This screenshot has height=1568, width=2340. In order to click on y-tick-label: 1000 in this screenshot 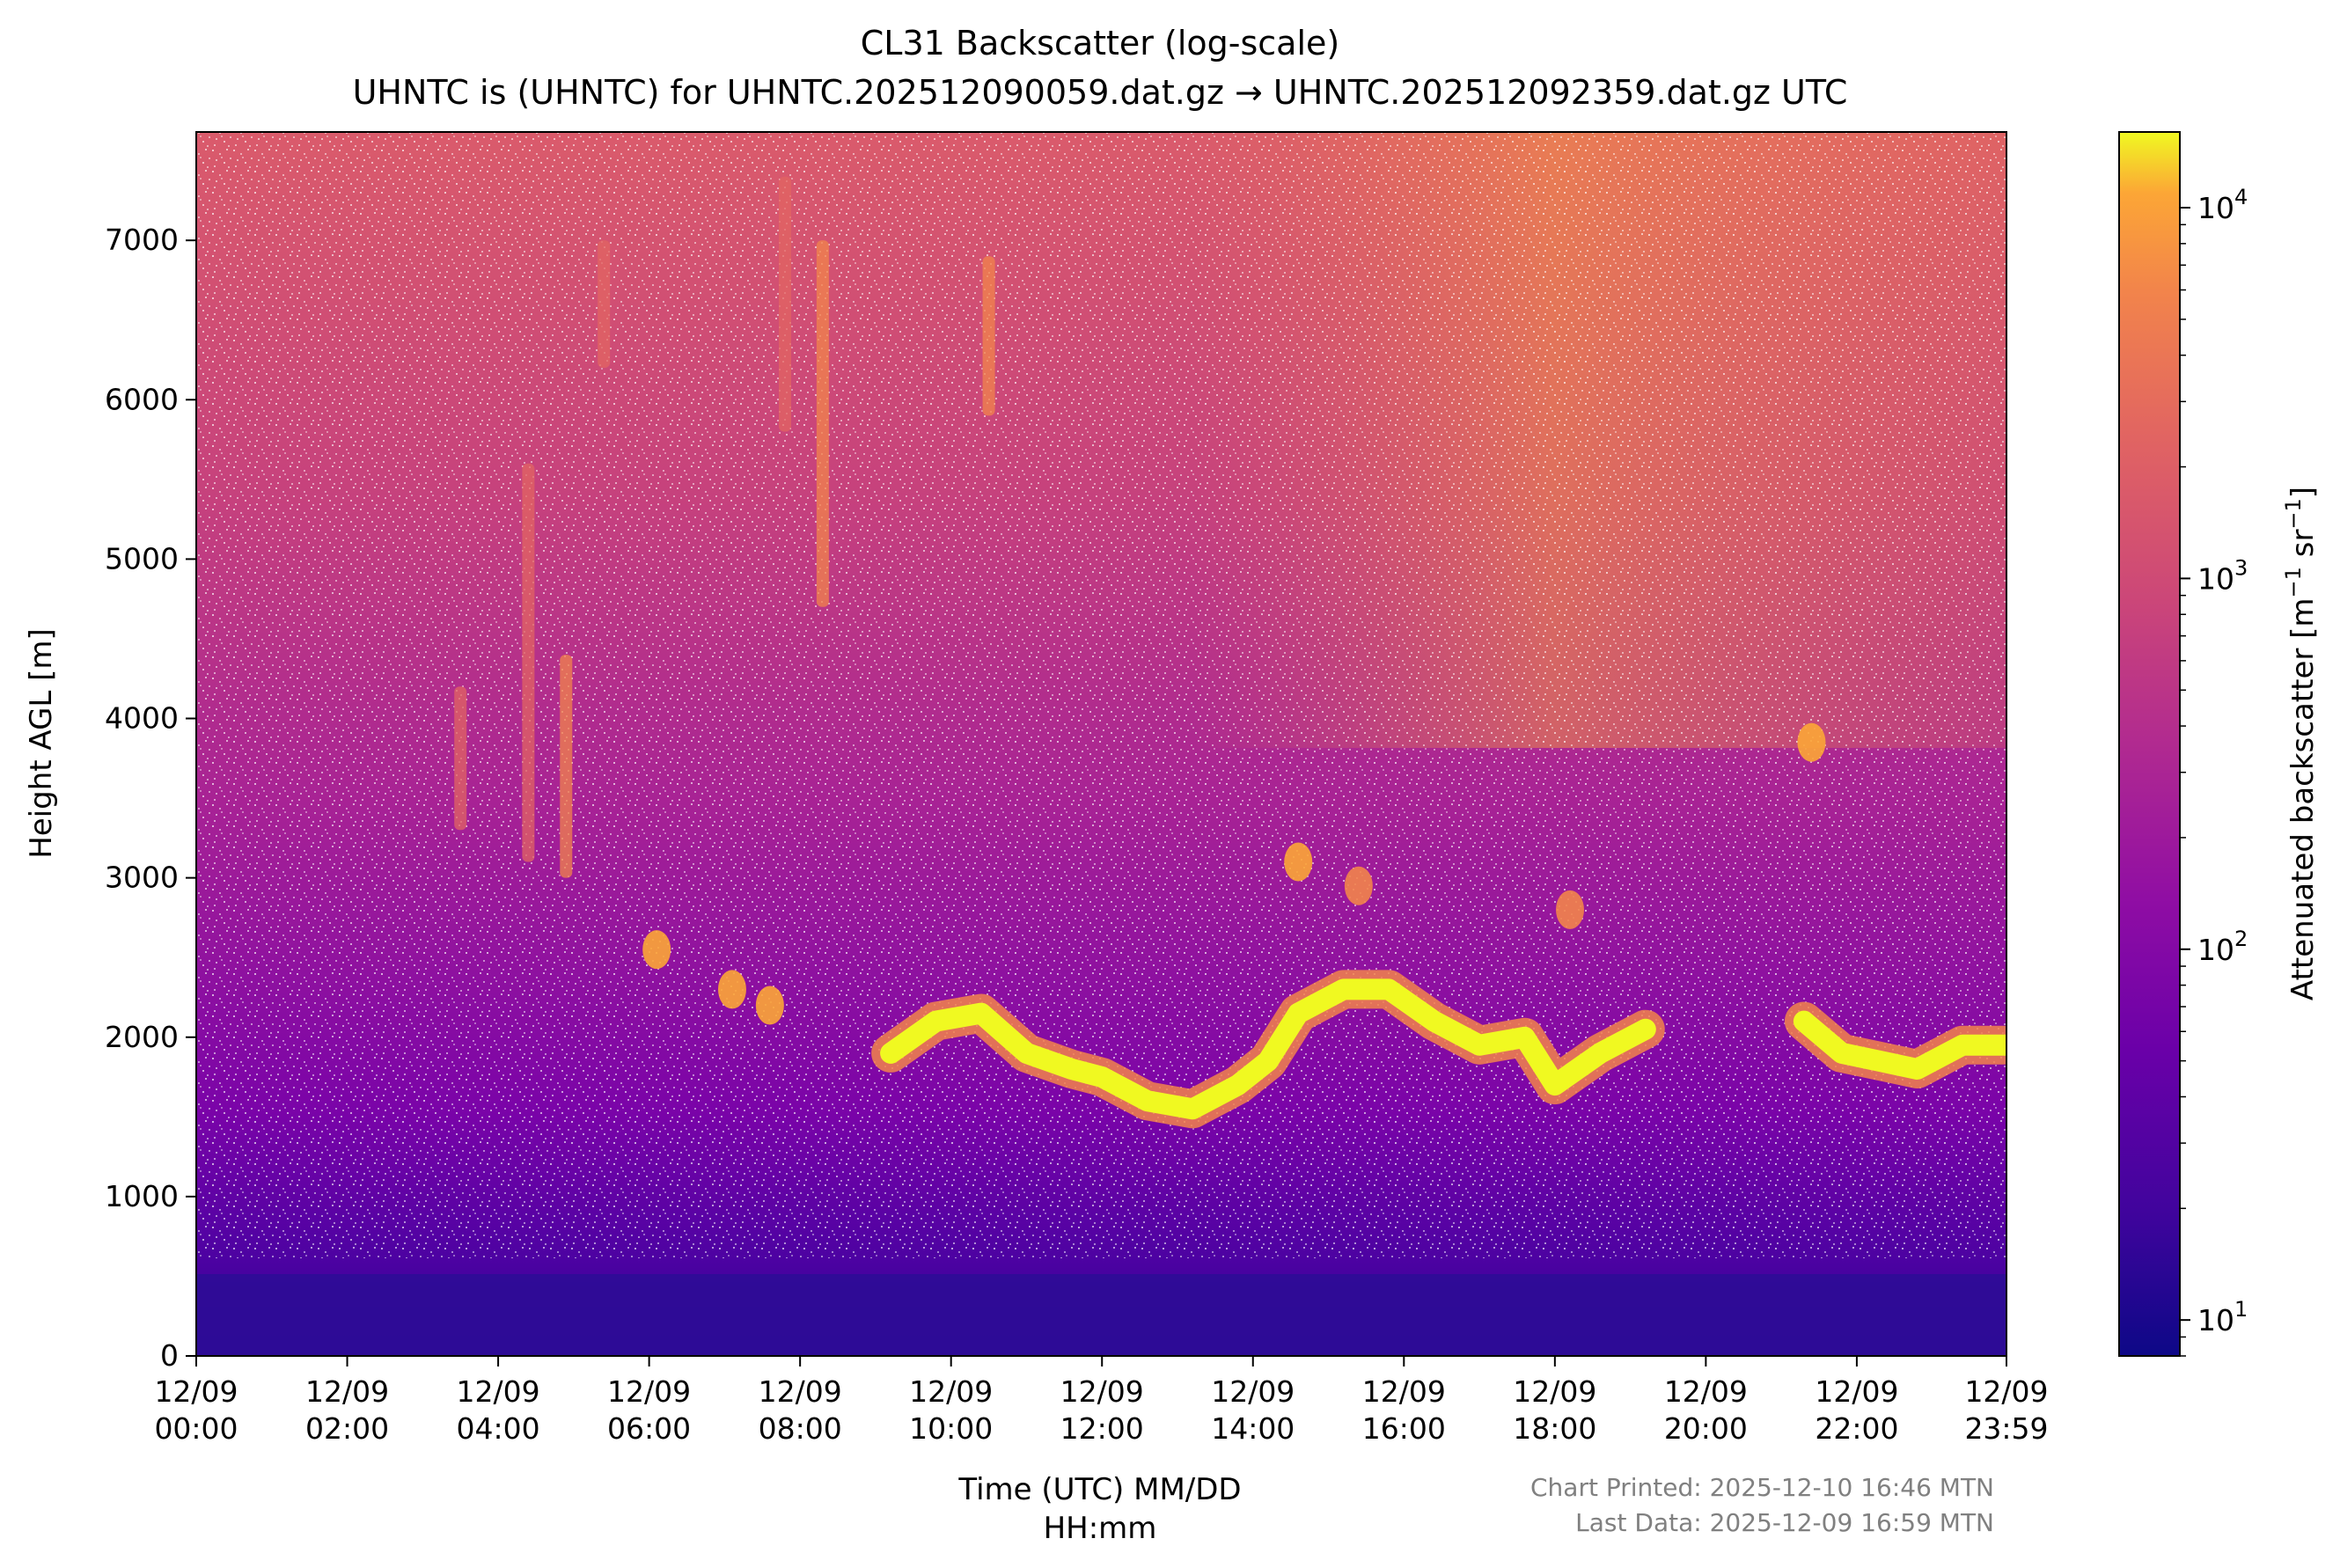, I will do `click(142, 1196)`.